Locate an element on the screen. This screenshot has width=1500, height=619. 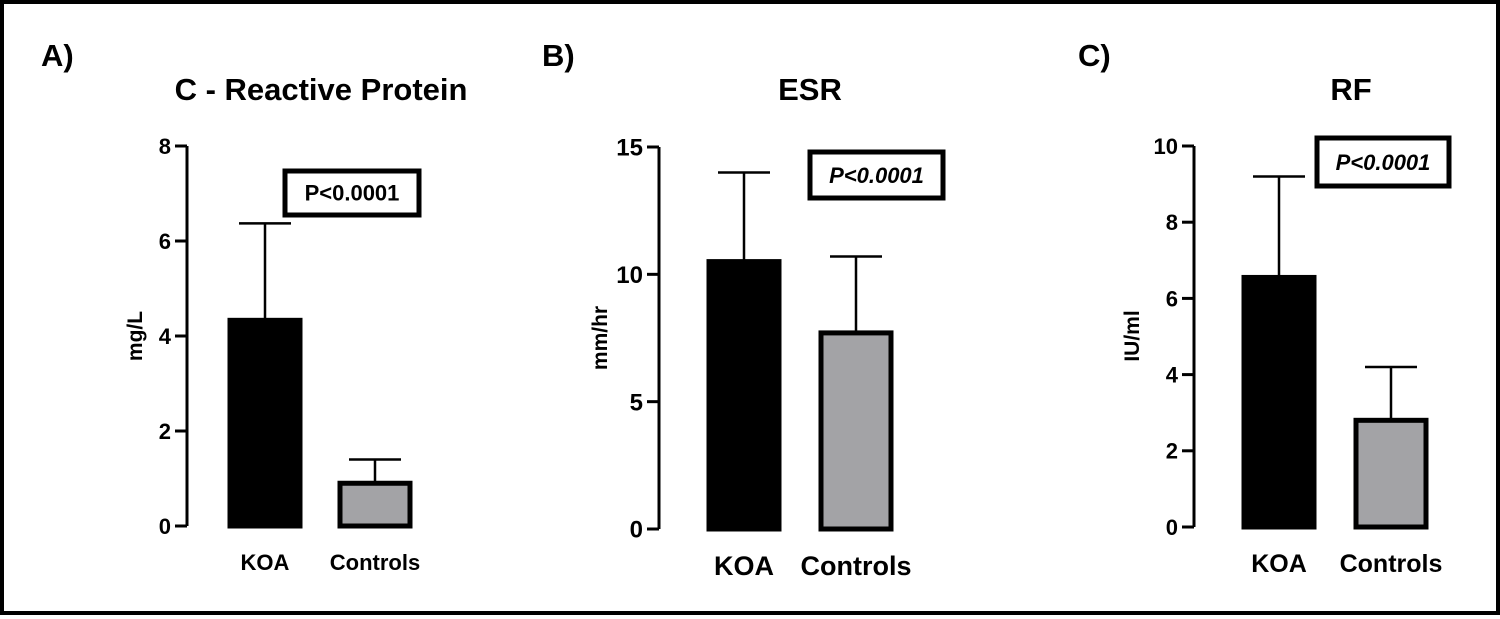
y-axis-label: mm/hr is located at coordinates (600, 338).